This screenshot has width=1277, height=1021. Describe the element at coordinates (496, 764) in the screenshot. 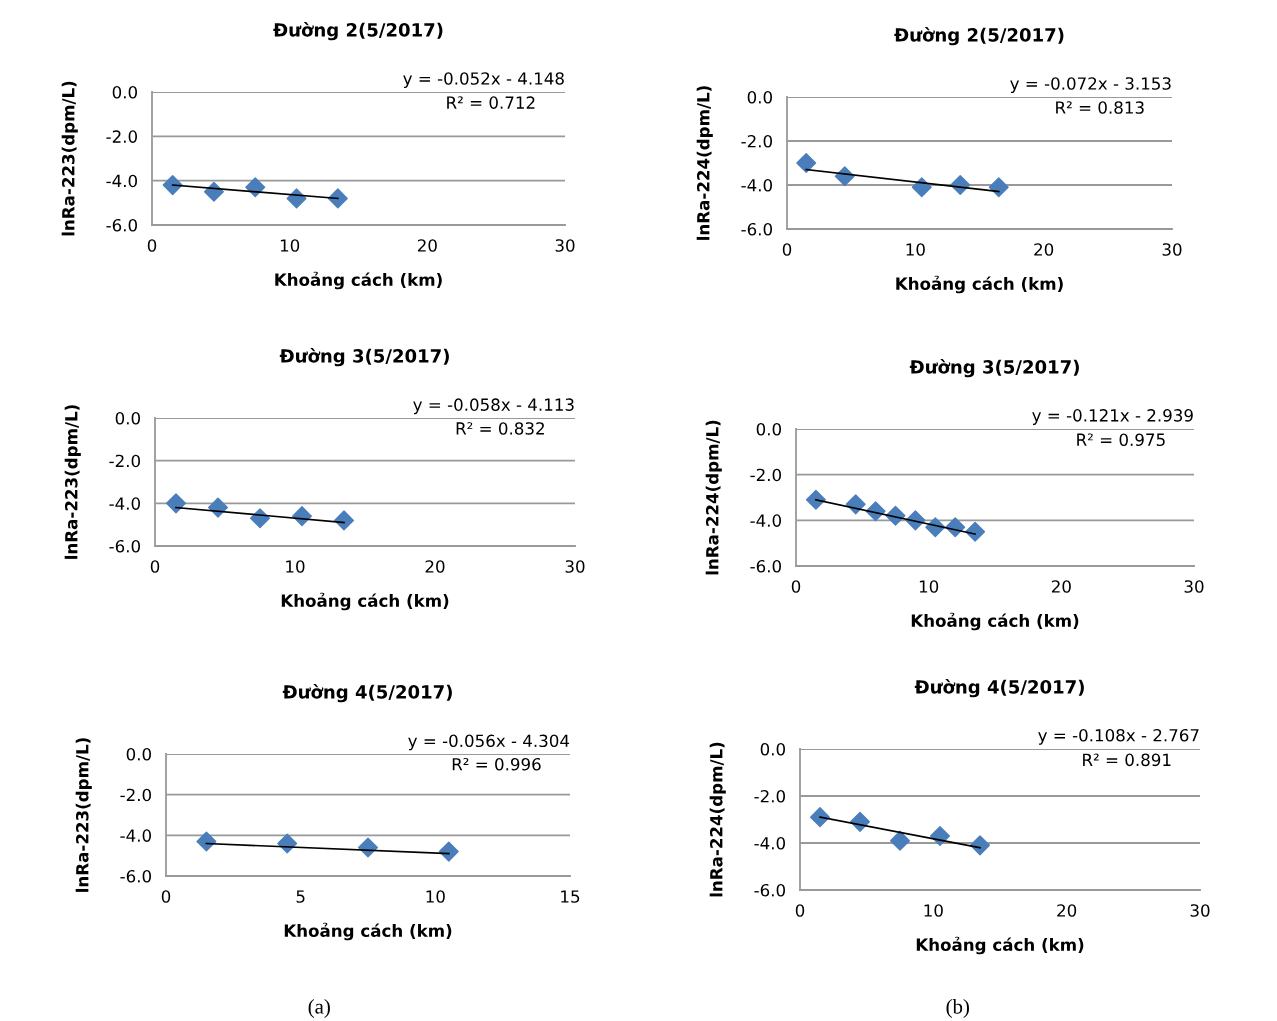

I see `annotation: R² = 0.996` at that location.